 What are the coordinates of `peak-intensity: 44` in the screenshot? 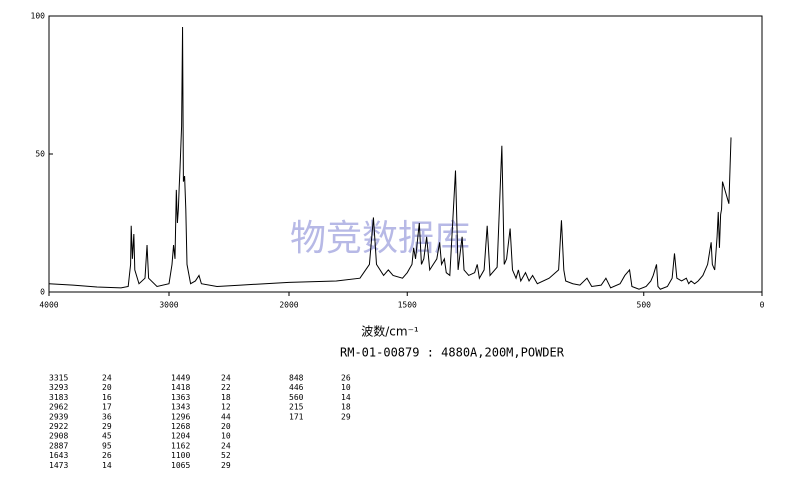 It's located at (226, 416).